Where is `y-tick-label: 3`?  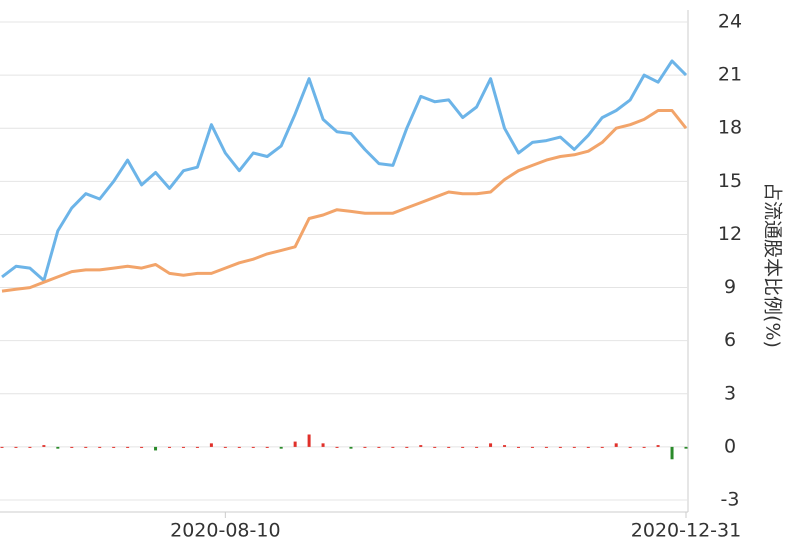
y-tick-label: 3 is located at coordinates (730, 393).